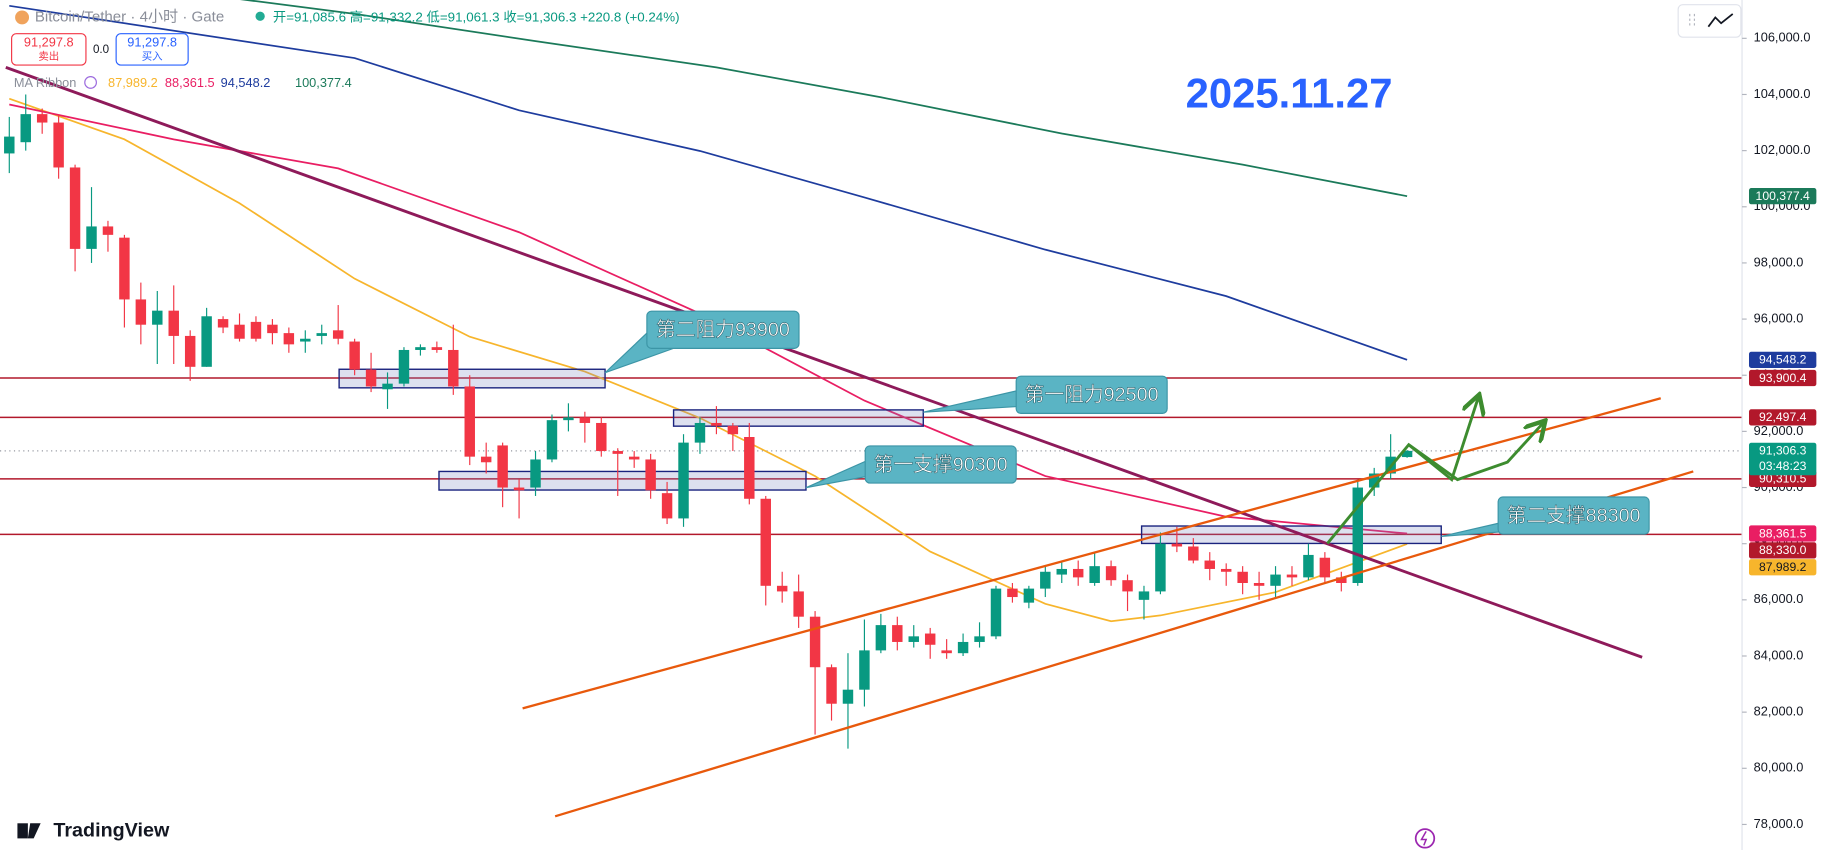  Describe the element at coordinates (49, 41) in the screenshot. I see `sell-price: 91,297.8` at that location.